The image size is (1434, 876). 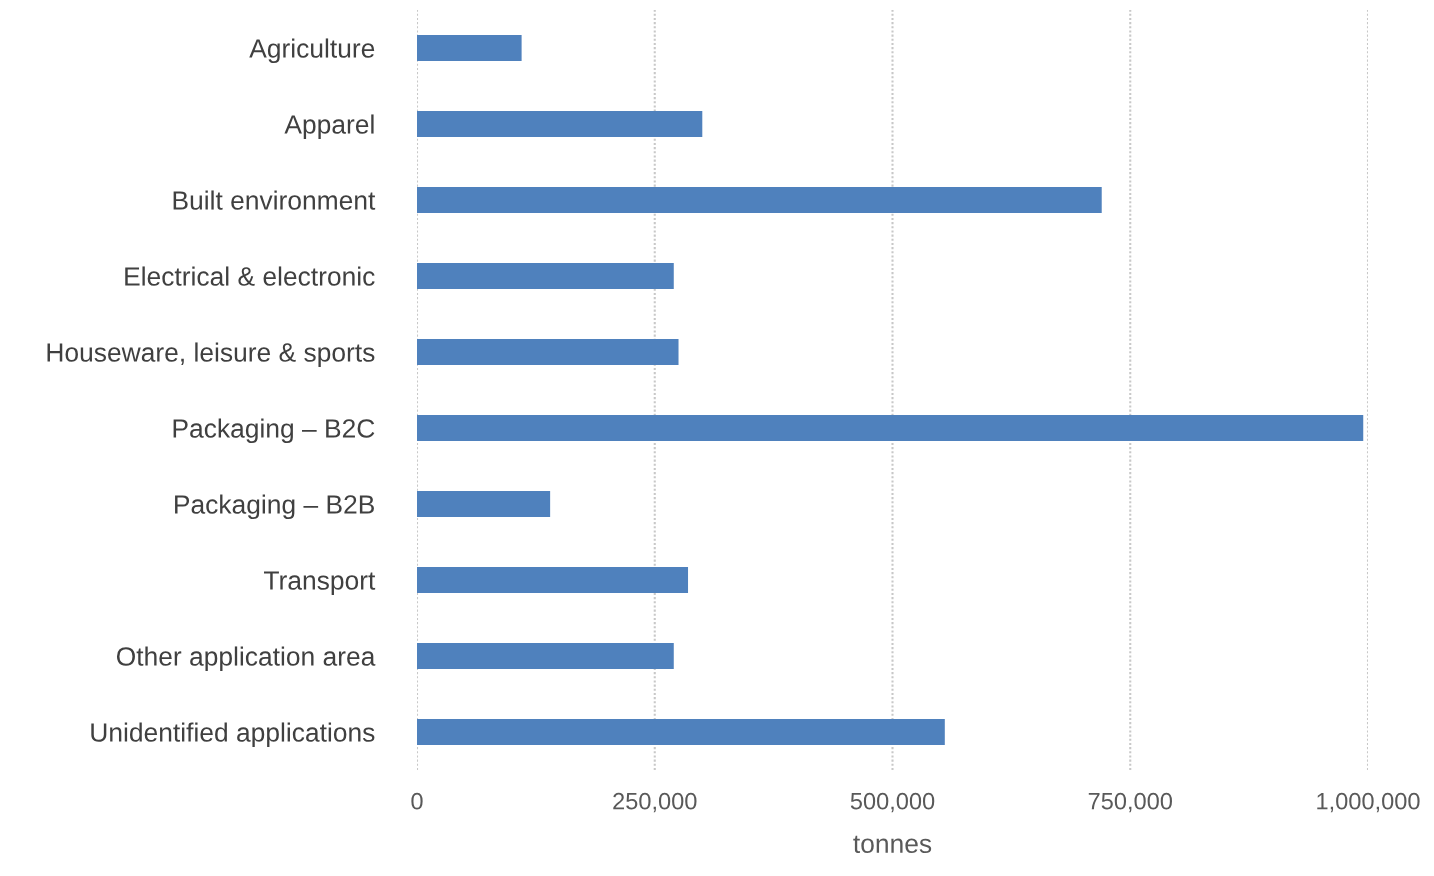 What do you see at coordinates (274, 431) in the screenshot?
I see `y-tick-label: Packaging – B2C` at bounding box center [274, 431].